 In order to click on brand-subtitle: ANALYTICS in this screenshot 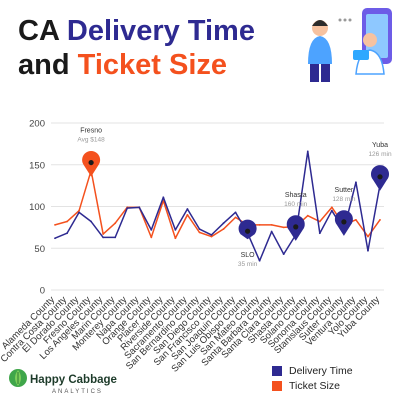, I will do `click(77, 392)`.